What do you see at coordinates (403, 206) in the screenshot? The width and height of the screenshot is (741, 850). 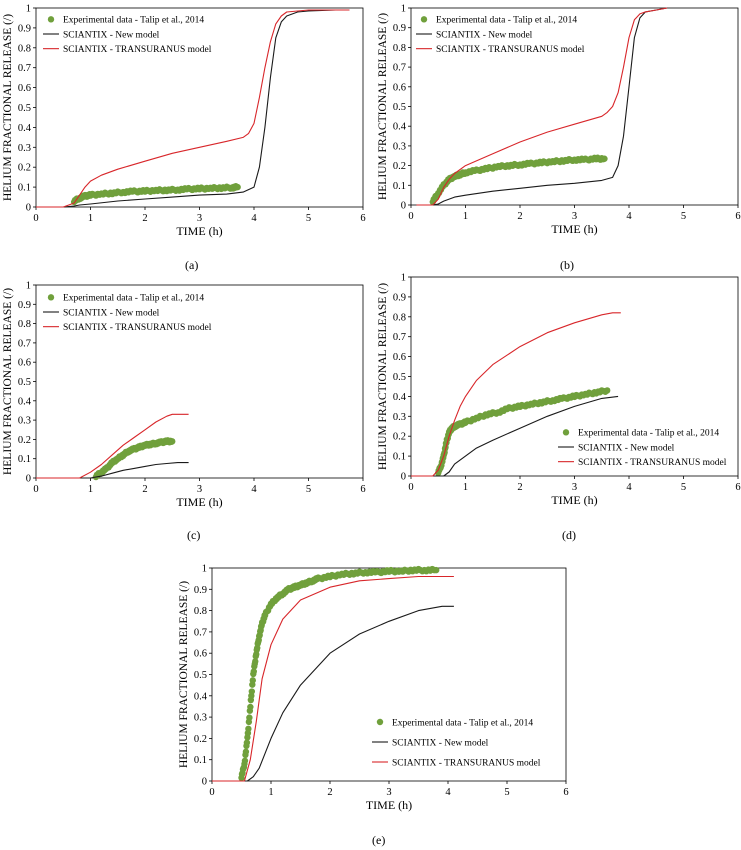 I see `y-tick-label: 0` at bounding box center [403, 206].